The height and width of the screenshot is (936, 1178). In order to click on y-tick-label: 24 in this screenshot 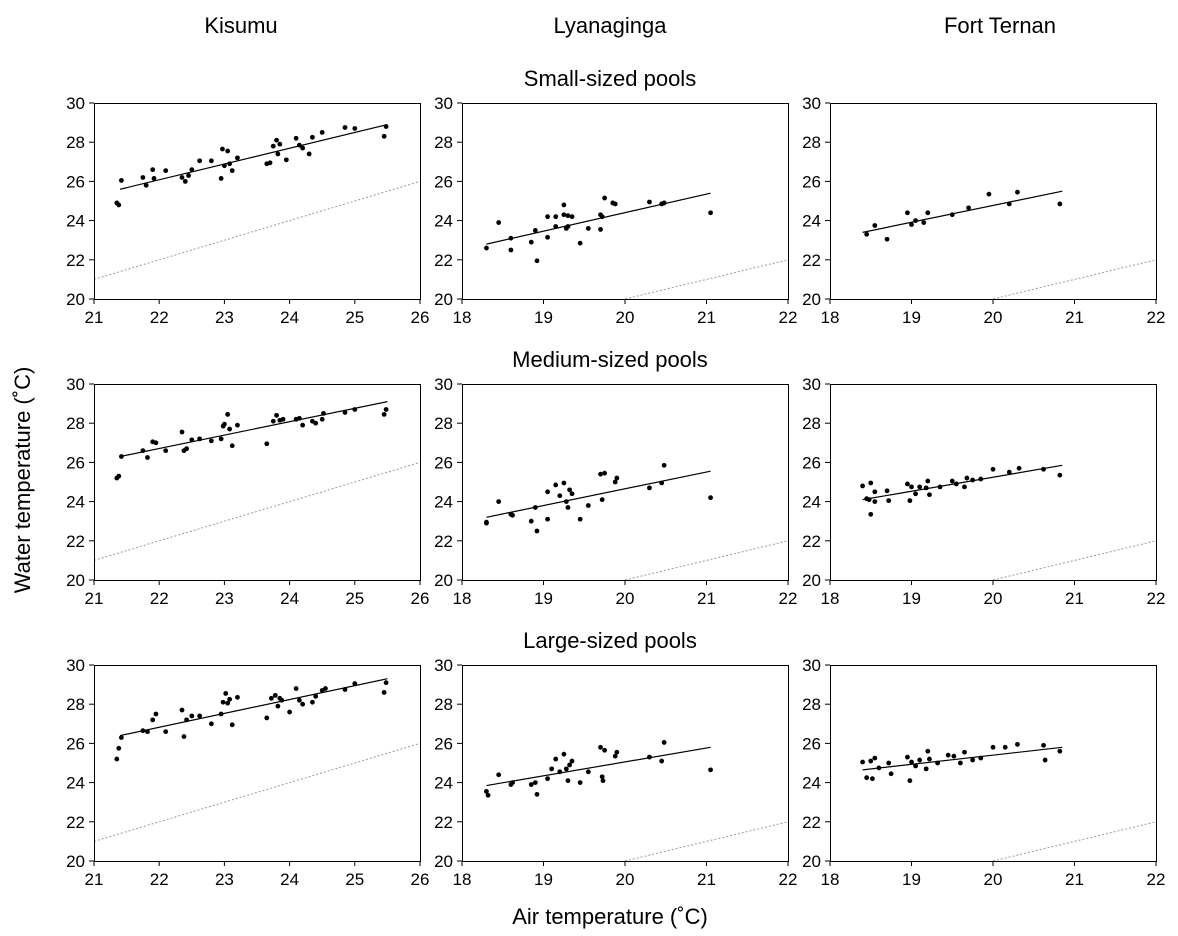, I will do `click(443, 221)`.